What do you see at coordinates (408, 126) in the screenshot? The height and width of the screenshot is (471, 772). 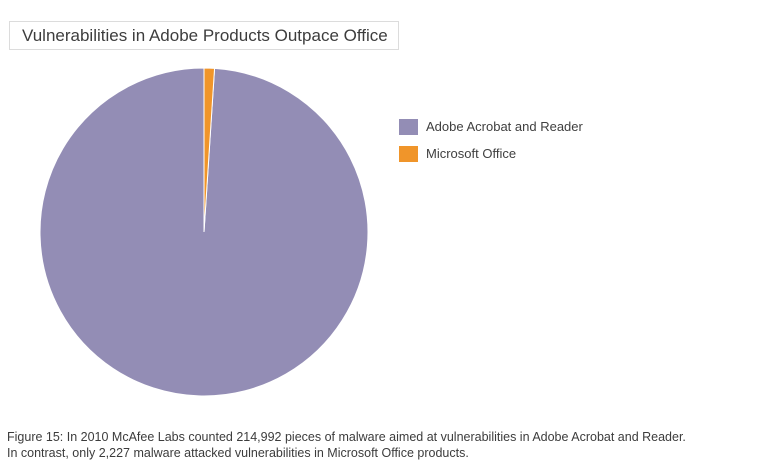 I see `legend-swatch-adobe` at bounding box center [408, 126].